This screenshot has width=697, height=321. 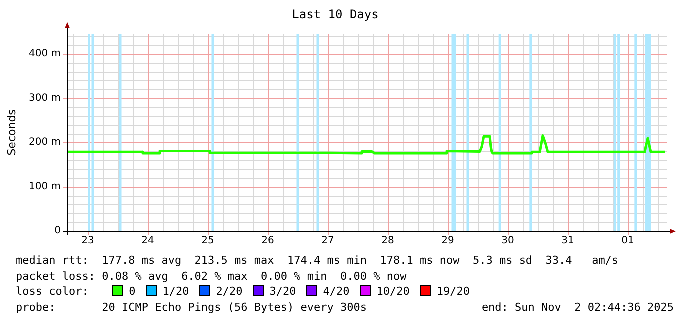 What do you see at coordinates (268, 241) in the screenshot?
I see `x-tick-label: 26` at bounding box center [268, 241].